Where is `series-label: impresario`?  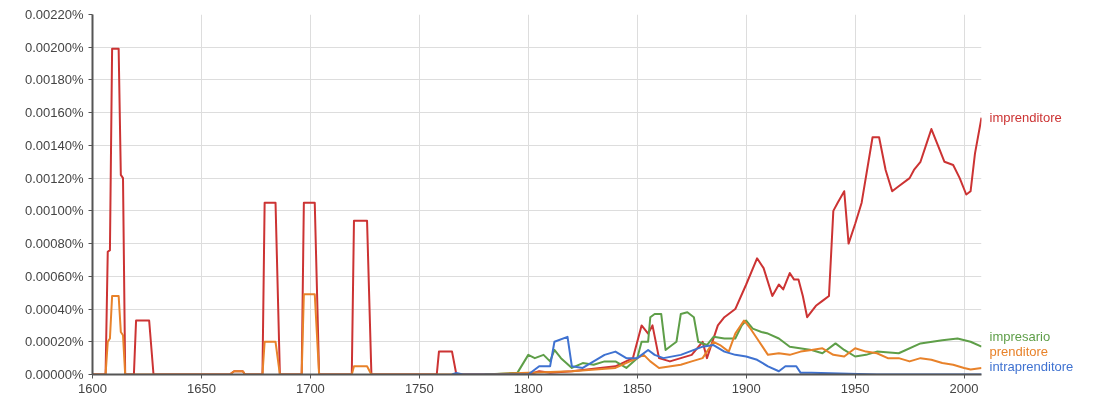
series-label: impresario is located at coordinates (1020, 336).